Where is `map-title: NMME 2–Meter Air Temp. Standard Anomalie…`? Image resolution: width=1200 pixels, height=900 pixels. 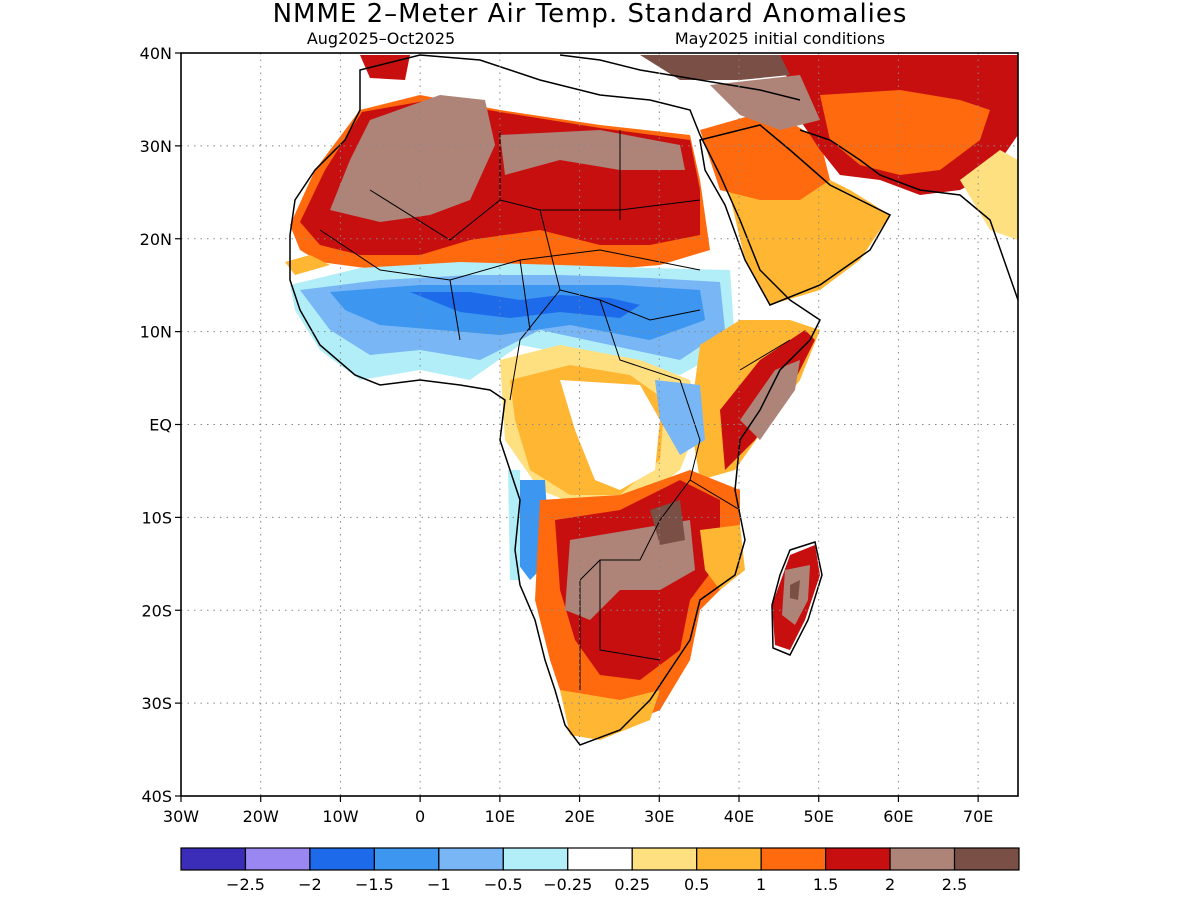 map-title: NMME 2–Meter Air Temp. Standard Anomalie… is located at coordinates (590, 14).